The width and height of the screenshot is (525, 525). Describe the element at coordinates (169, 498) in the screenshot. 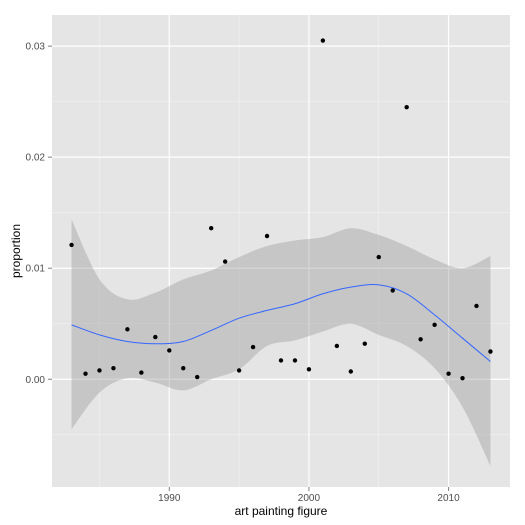

I see `x-tick-label: 1990` at that location.